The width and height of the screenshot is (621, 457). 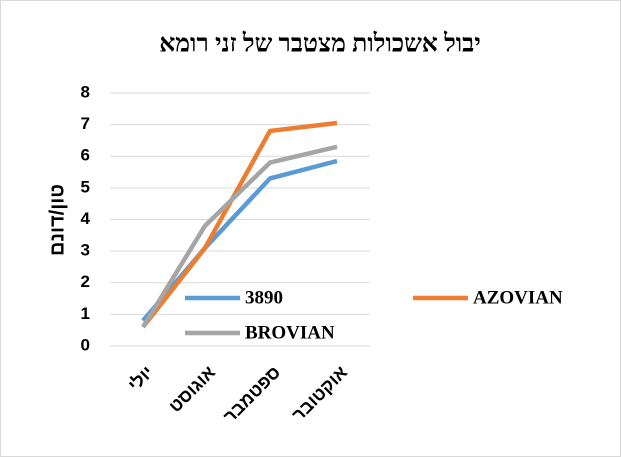 What do you see at coordinates (320, 44) in the screenshot?
I see `chart-title: יבול אשכולות מצטבר של זני רומא` at bounding box center [320, 44].